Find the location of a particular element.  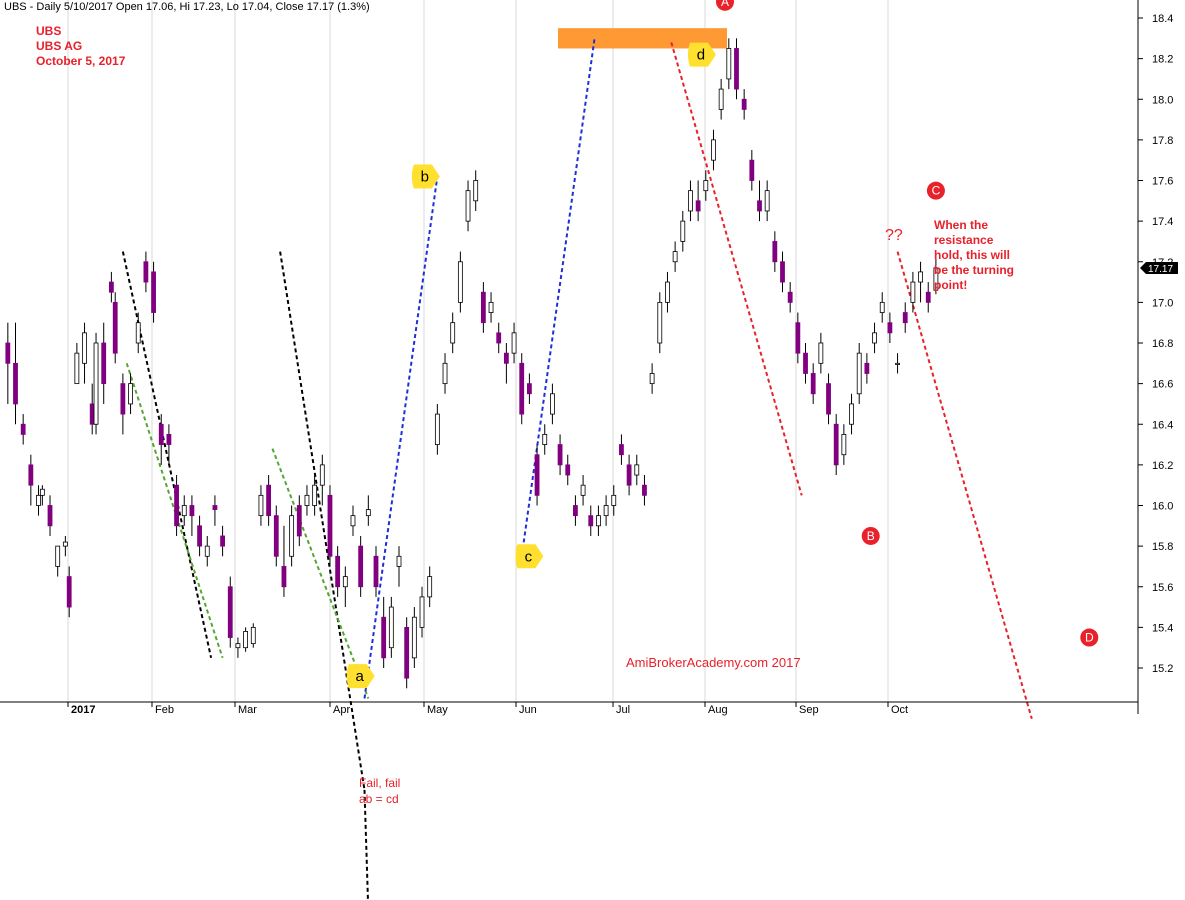

x-tick-label: May is located at coordinates (437, 710).